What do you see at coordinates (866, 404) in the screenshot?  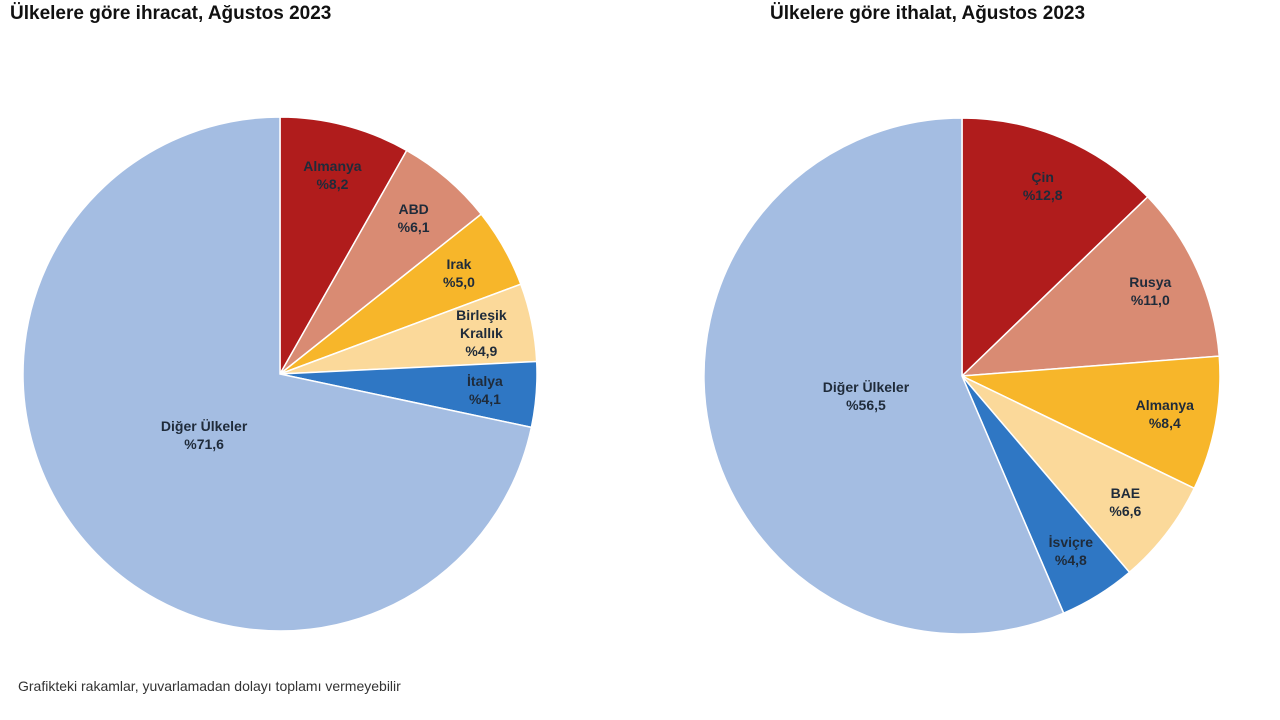 I see `slice-value: %56,5` at bounding box center [866, 404].